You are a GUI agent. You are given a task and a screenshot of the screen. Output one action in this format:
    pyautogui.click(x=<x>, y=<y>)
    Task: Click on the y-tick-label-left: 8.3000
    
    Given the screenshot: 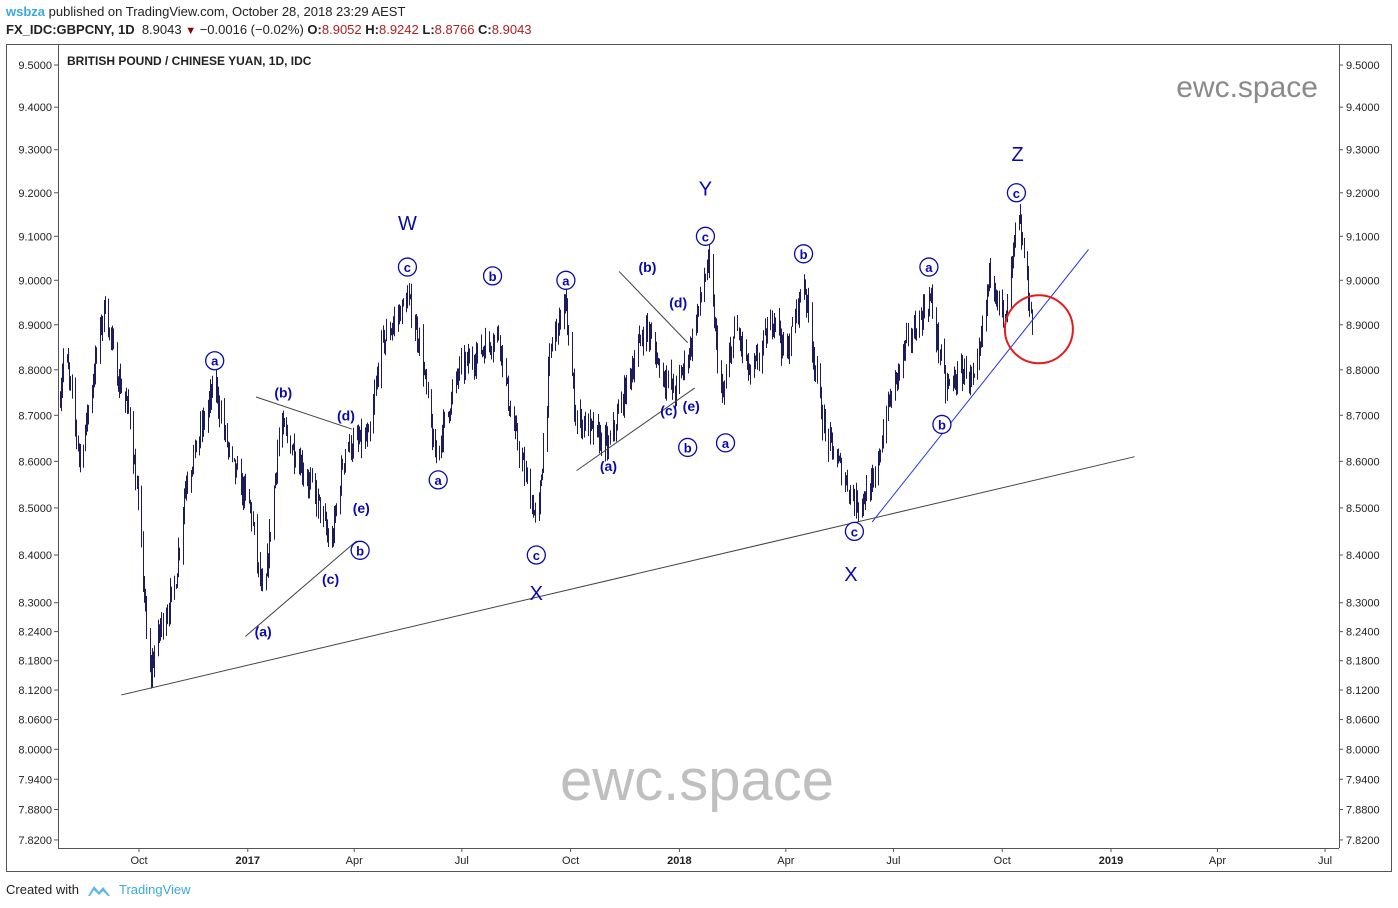 What is the action you would take?
    pyautogui.click(x=35, y=604)
    